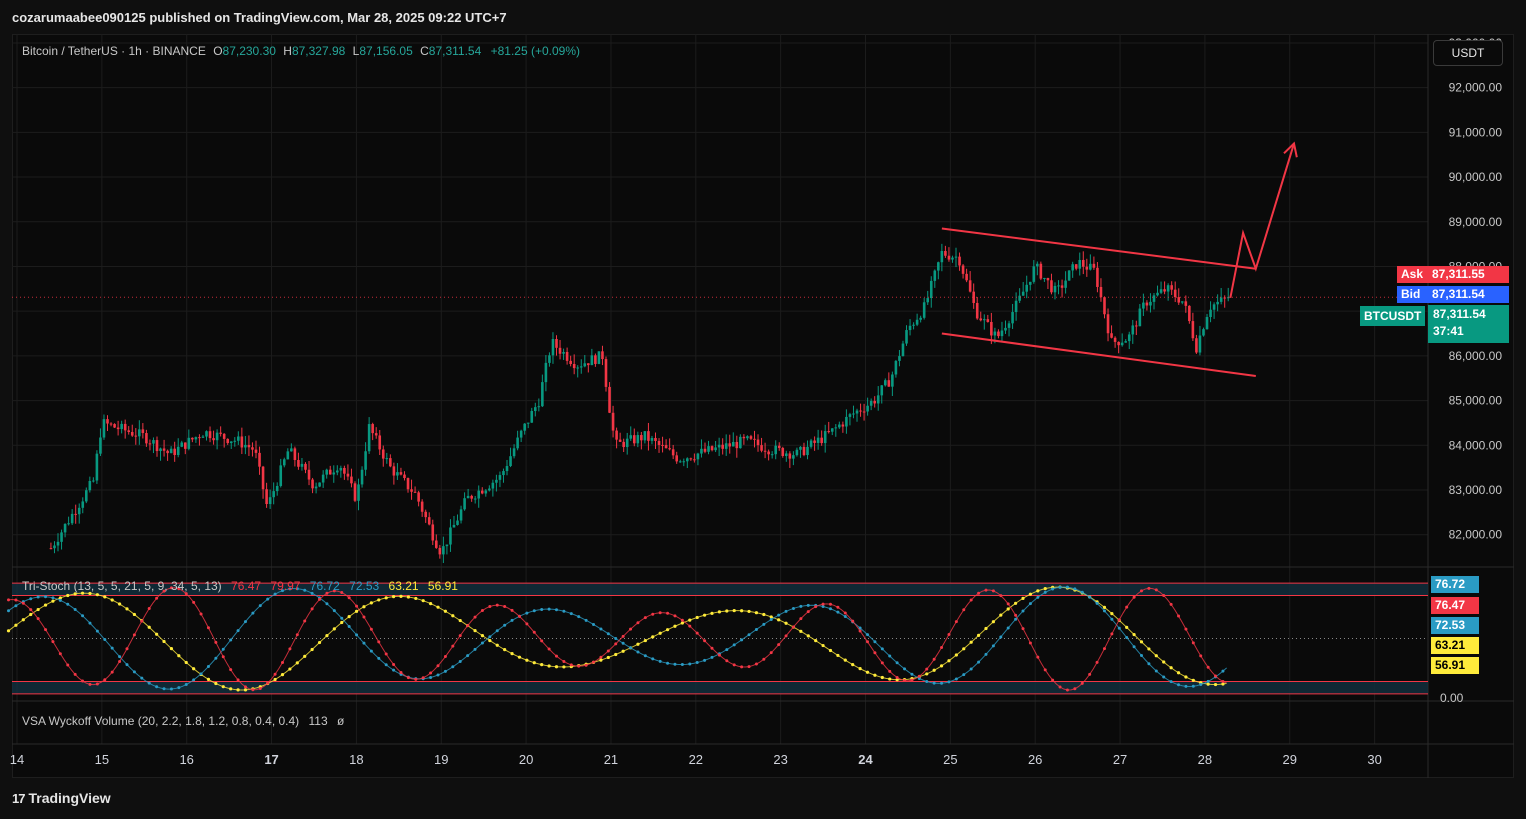 The image size is (1526, 819). I want to click on tradingview-logo-icon: 17, so click(19, 798).